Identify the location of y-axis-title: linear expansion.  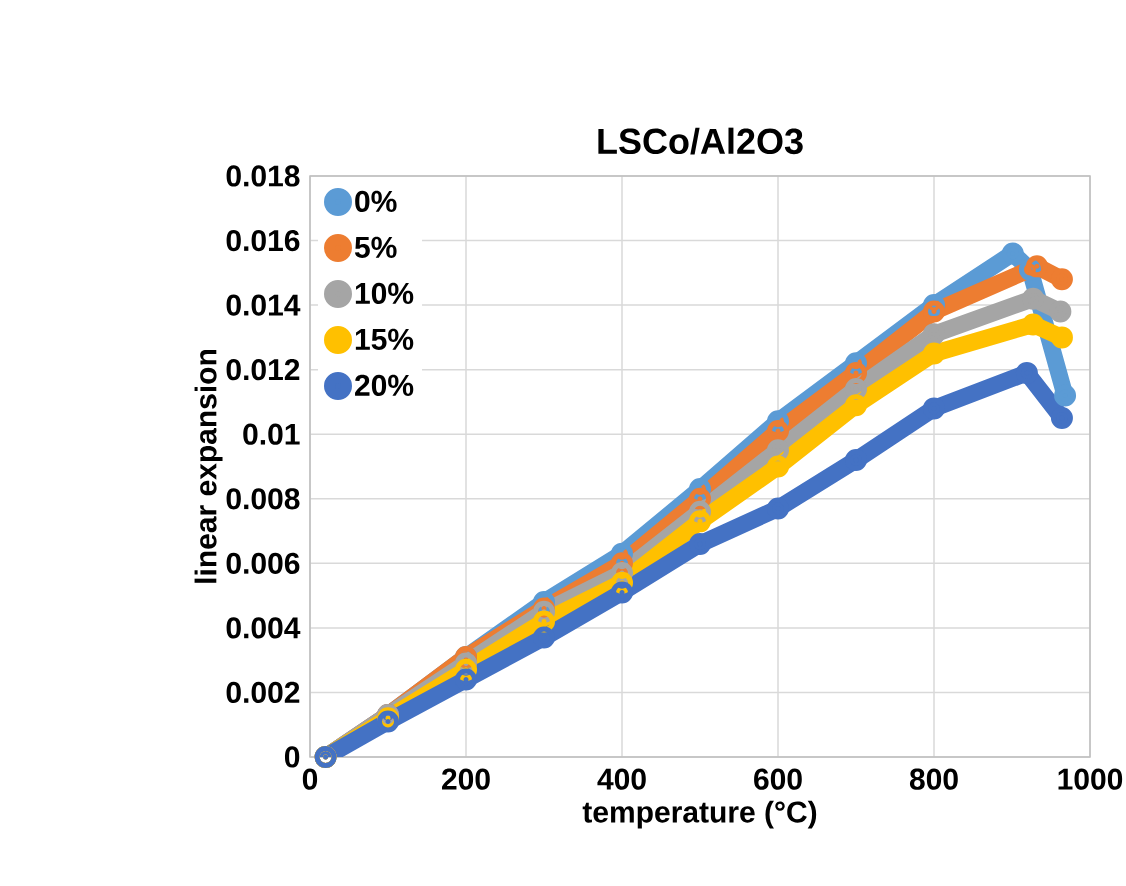
(208, 466).